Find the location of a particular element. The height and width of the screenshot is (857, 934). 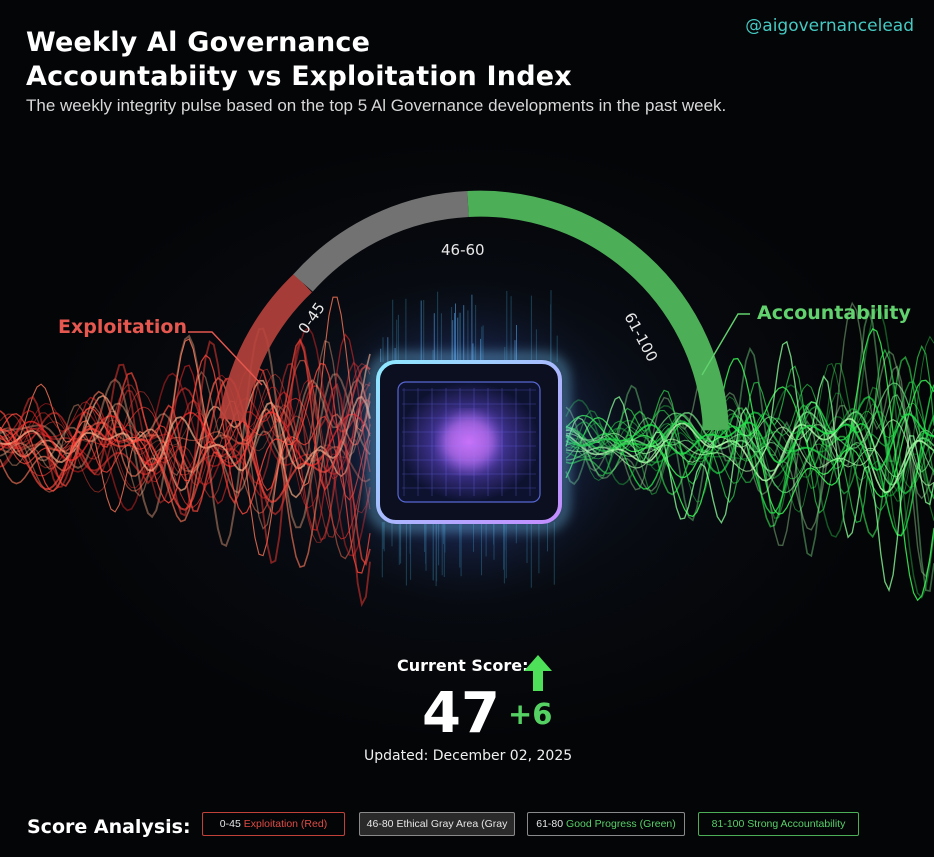

legend-range: 81-100 is located at coordinates (728, 824).